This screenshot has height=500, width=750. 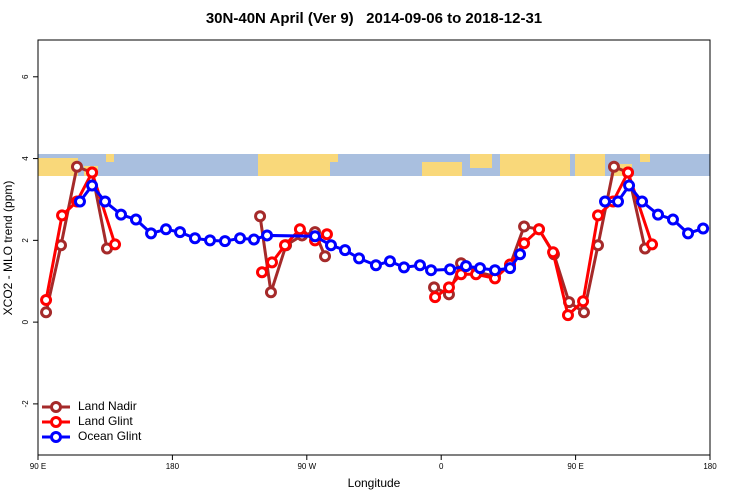 What do you see at coordinates (25, 76) in the screenshot?
I see `y-tick-label: 6` at bounding box center [25, 76].